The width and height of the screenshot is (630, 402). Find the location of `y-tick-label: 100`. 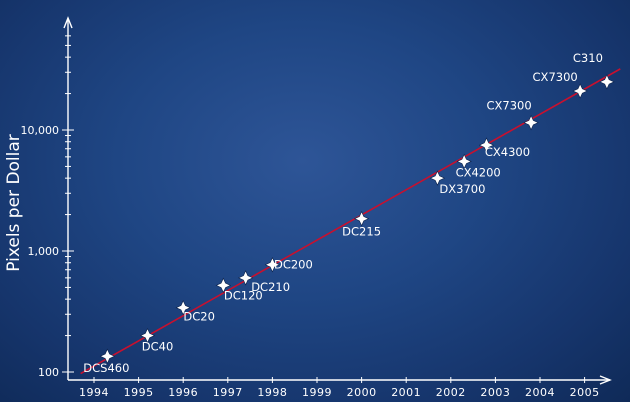

y-tick-label: 100 is located at coordinates (48, 372).